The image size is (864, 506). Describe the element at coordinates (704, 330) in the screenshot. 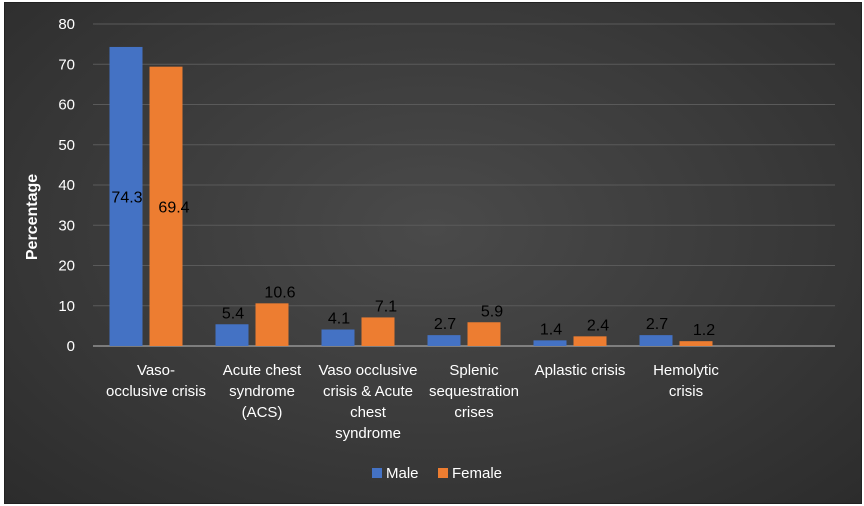

I see `data-label: 1.2` at that location.